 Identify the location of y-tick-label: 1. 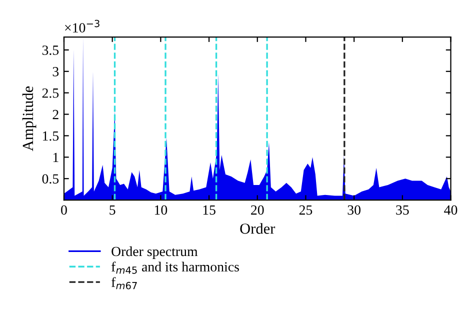
(55, 157).